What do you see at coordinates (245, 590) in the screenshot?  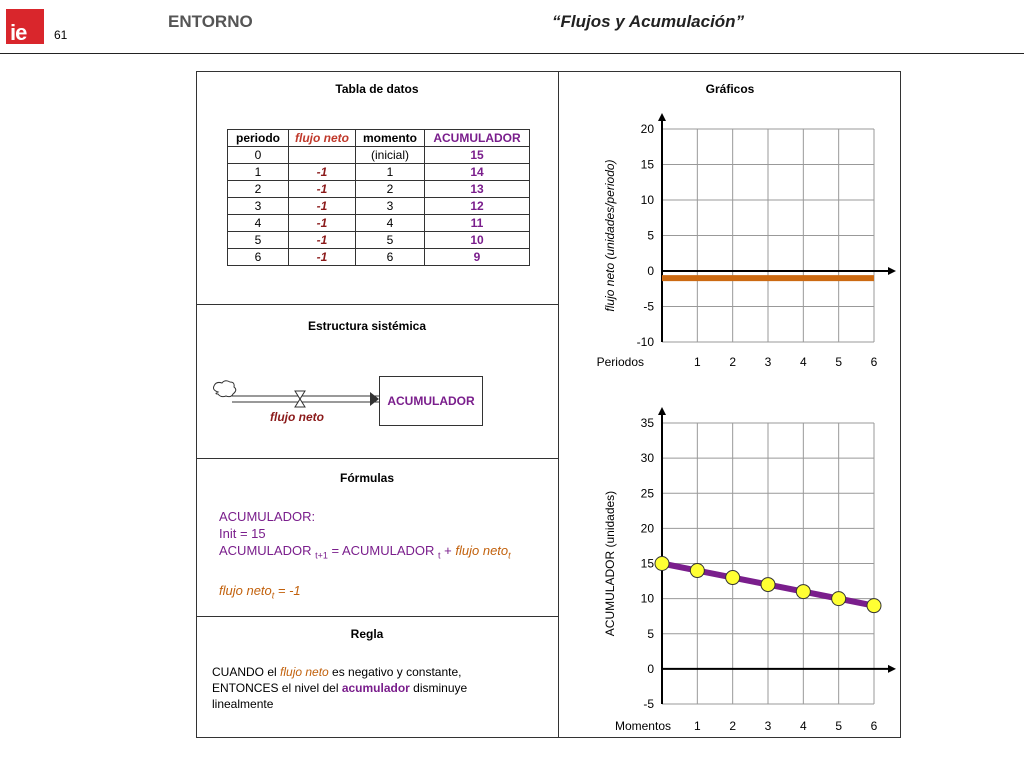 I see `formula-flujo-def: flujo neto` at bounding box center [245, 590].